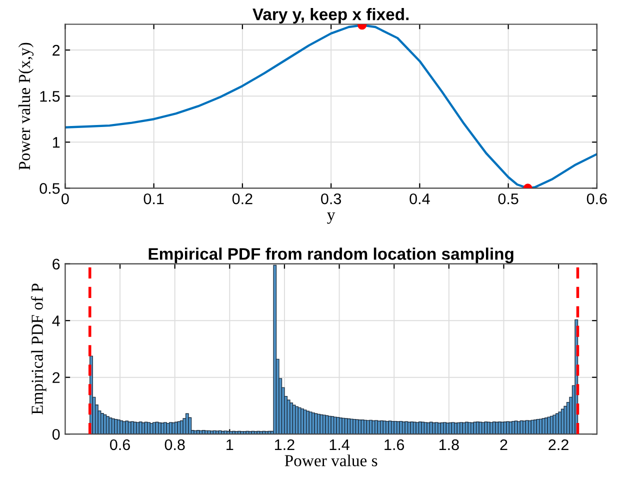 This screenshot has height=485, width=633. Describe the element at coordinates (242, 198) in the screenshot. I see `x-tick-label: 0.2` at that location.